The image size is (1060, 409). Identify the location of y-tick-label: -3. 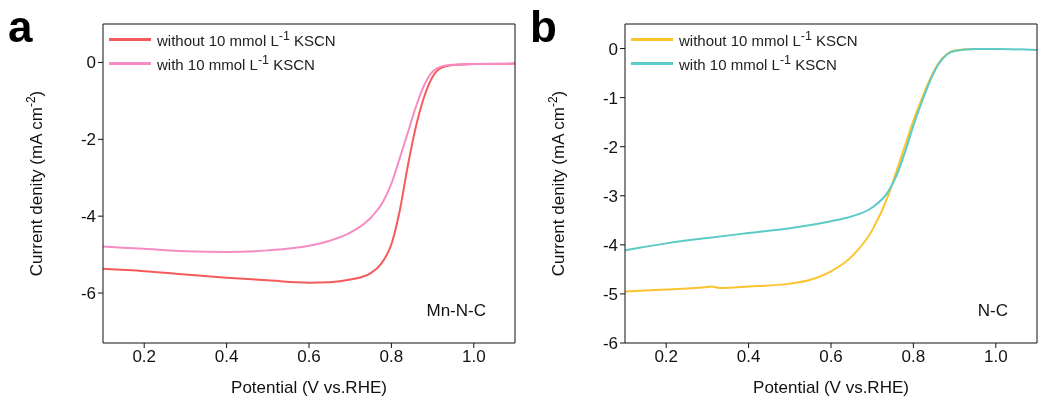
(610, 196).